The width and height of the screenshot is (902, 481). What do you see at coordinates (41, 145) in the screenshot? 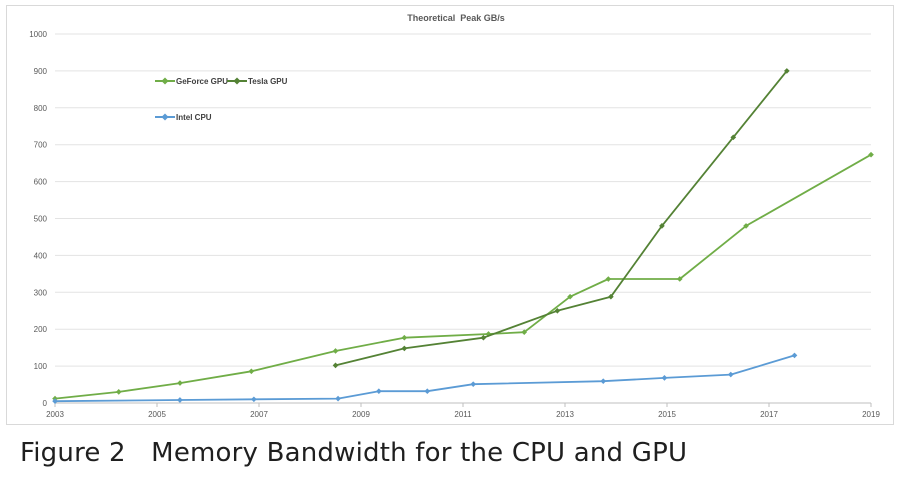
I see `y-tick-label: 700` at bounding box center [41, 145].